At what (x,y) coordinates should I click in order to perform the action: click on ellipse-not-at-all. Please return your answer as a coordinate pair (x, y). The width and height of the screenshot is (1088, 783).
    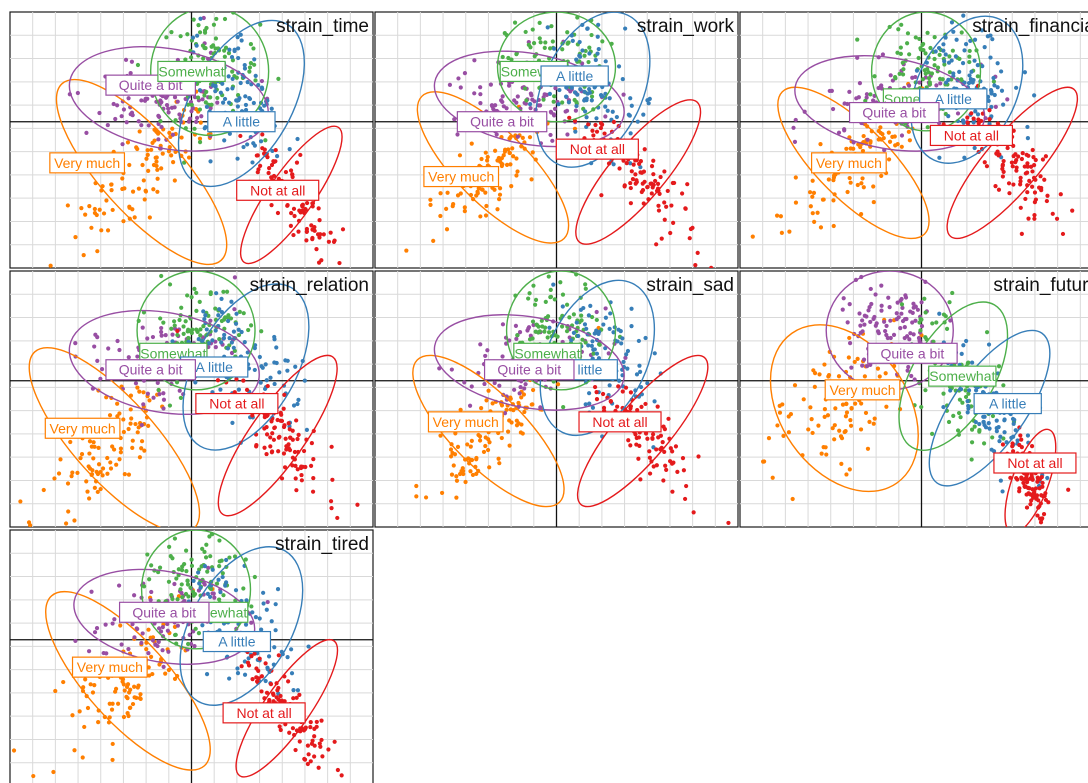
    Looking at the image, I should click on (277, 435).